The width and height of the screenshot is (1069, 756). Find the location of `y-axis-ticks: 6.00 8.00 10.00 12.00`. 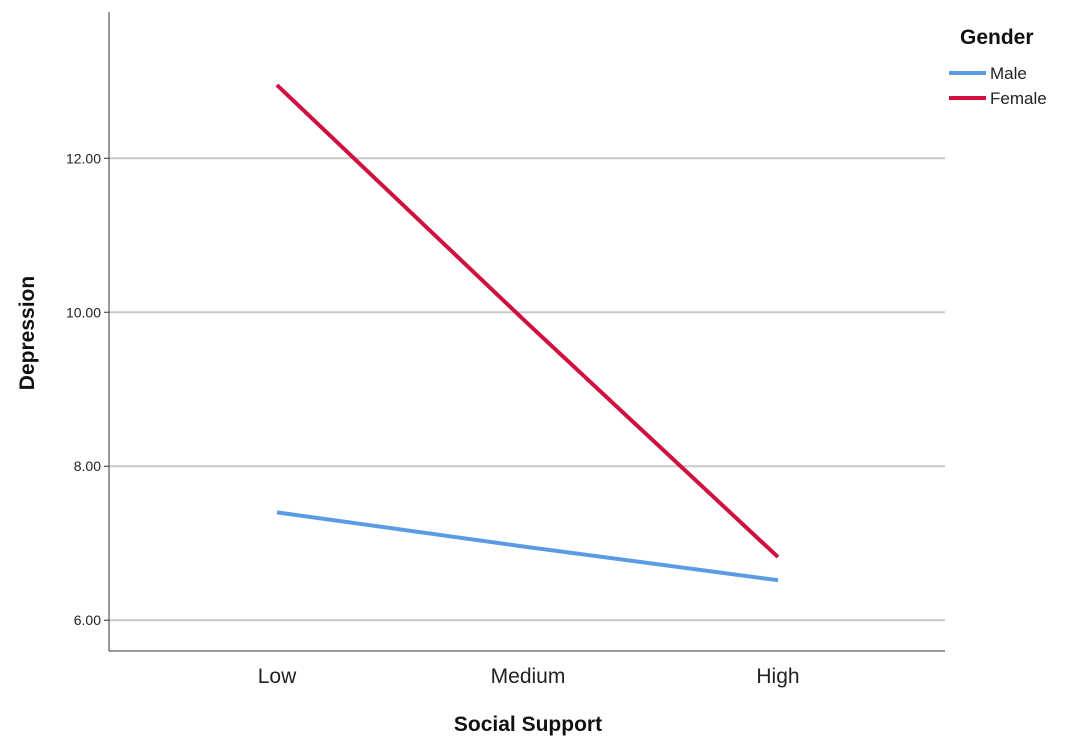

y-axis-ticks: 6.00 8.00 10.00 12.00 is located at coordinates (87, 389).